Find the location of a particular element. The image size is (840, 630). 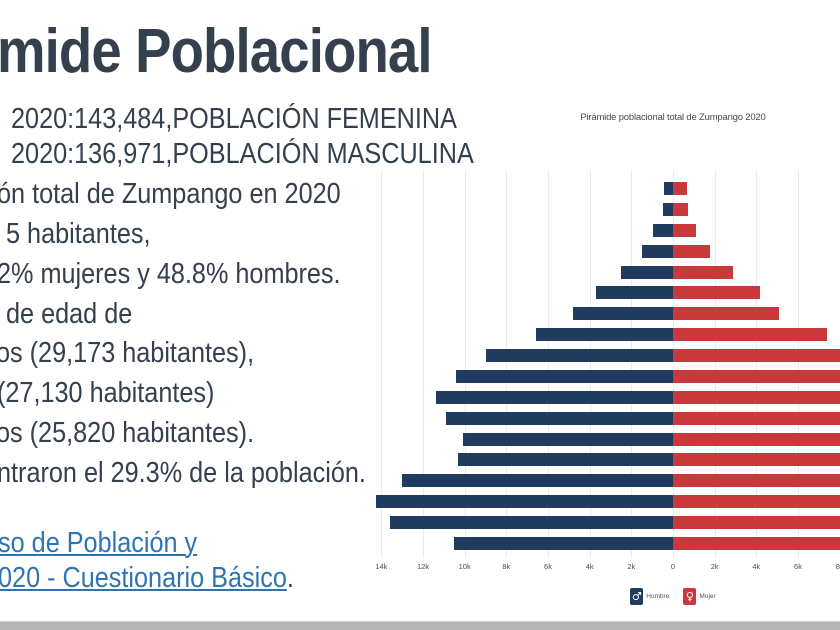

legend-item-hombre: ♂ Hombre is located at coordinates (649, 596).